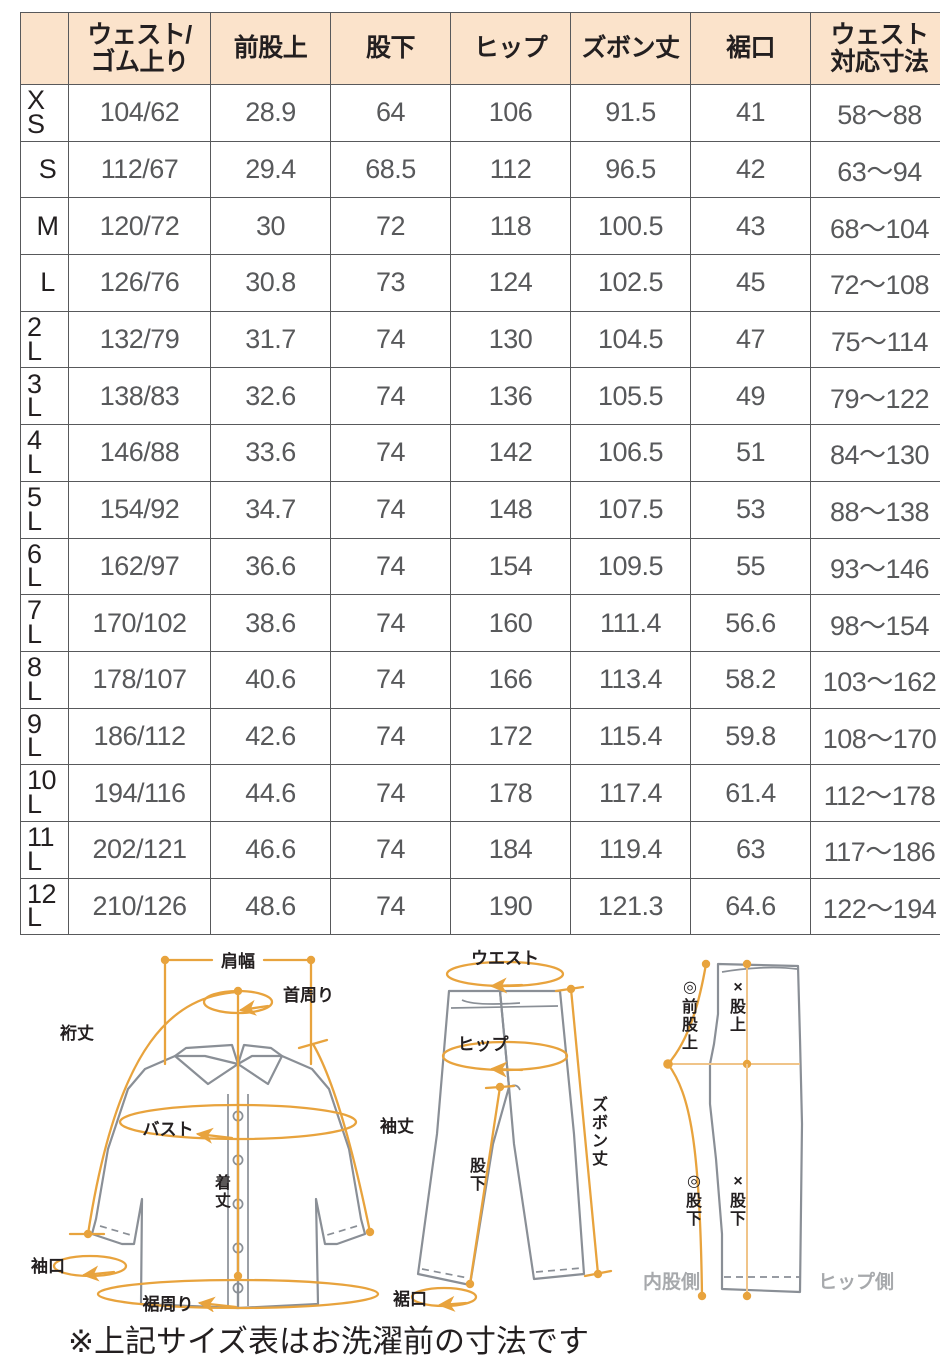  What do you see at coordinates (751, 169) in the screenshot?
I see `cell-hem-open: 42` at bounding box center [751, 169].